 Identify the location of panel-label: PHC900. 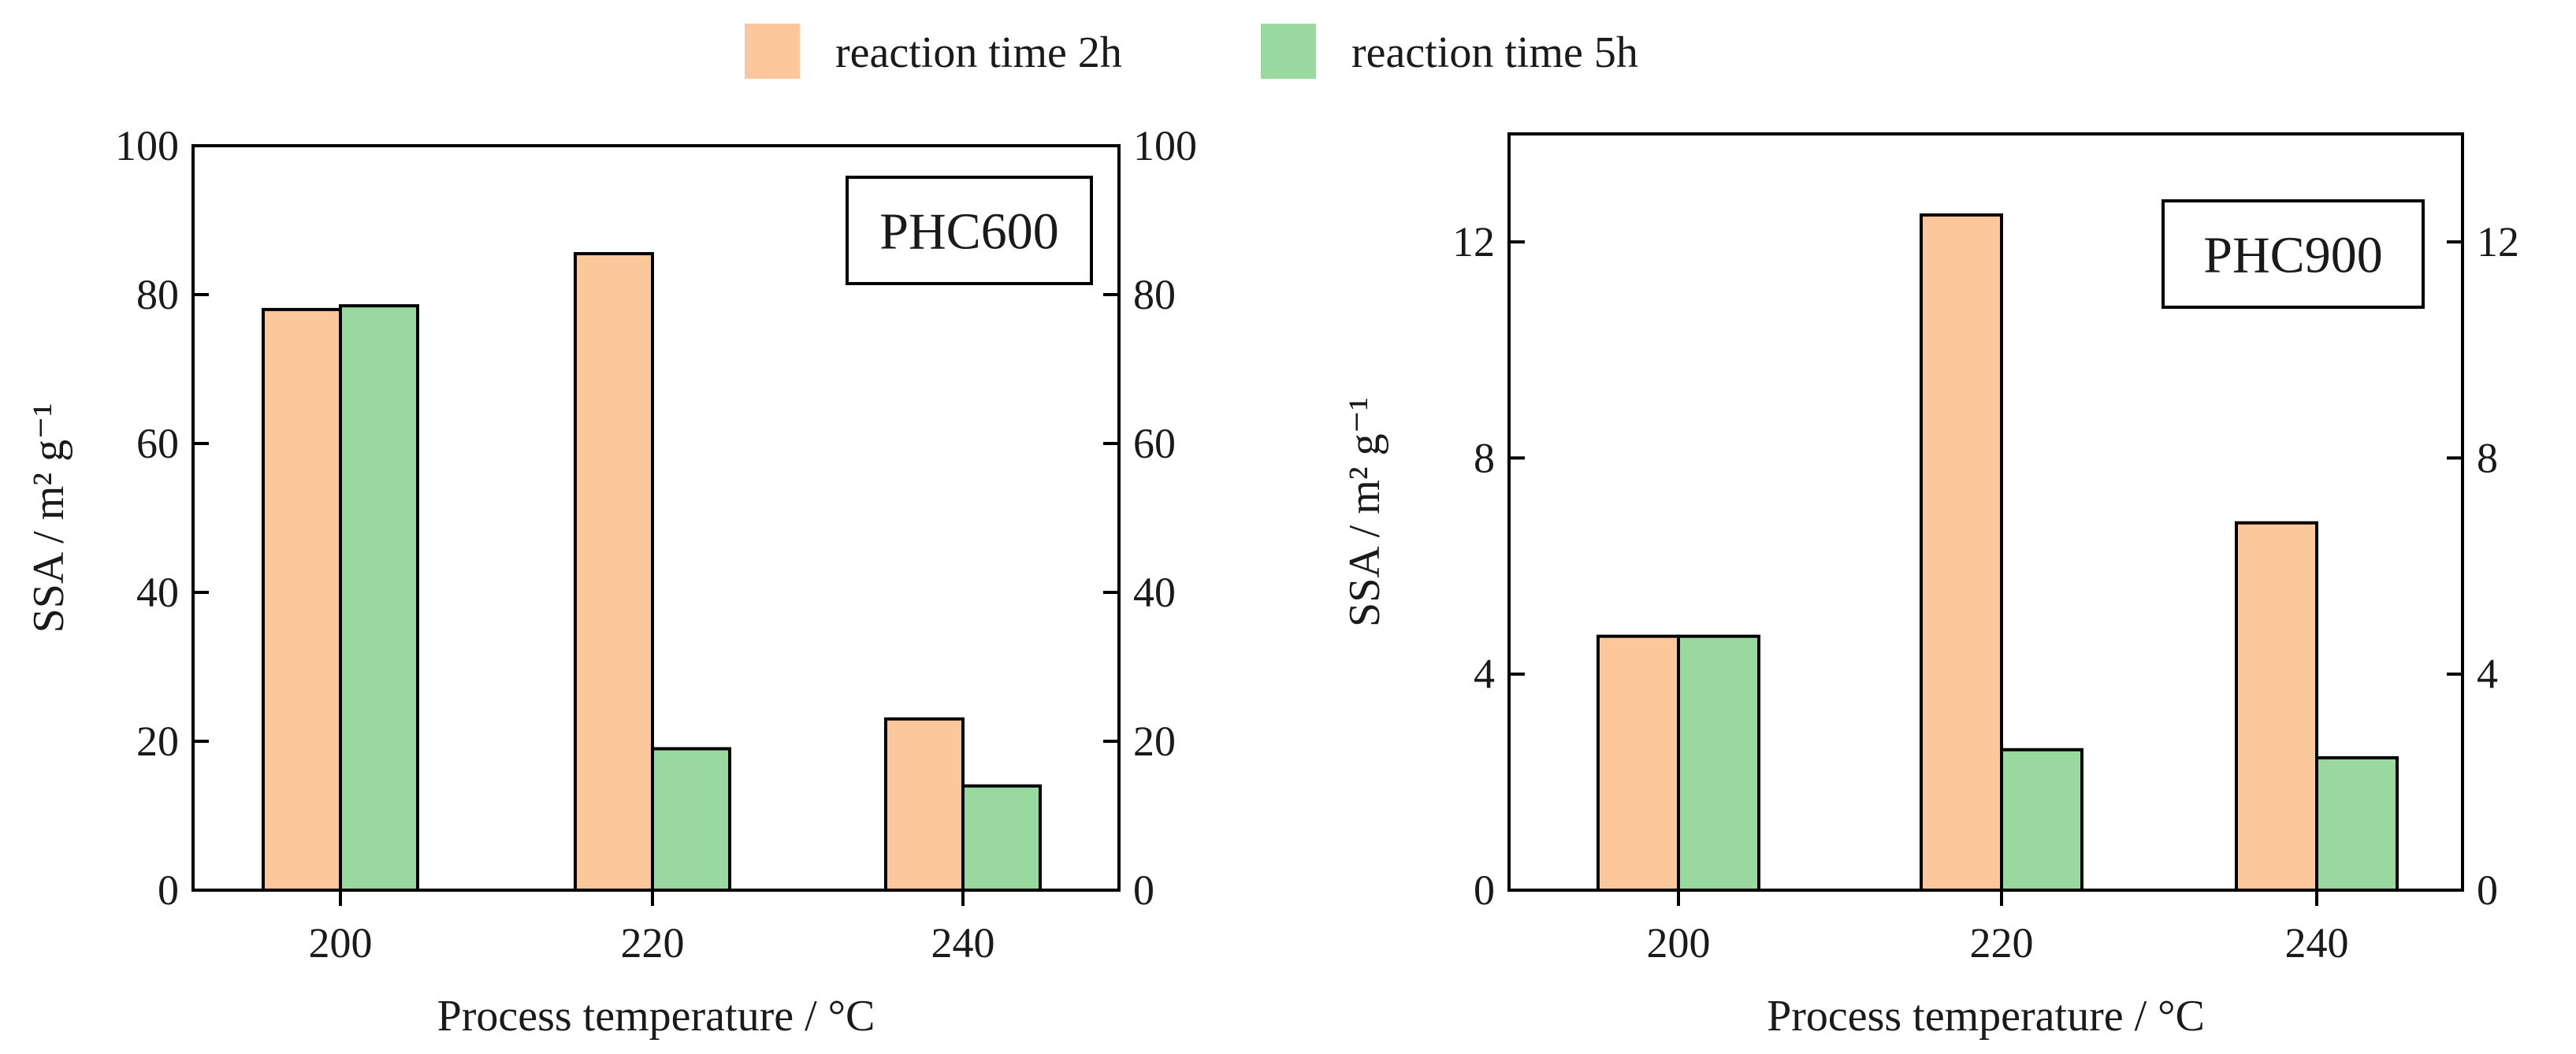
(2292, 256).